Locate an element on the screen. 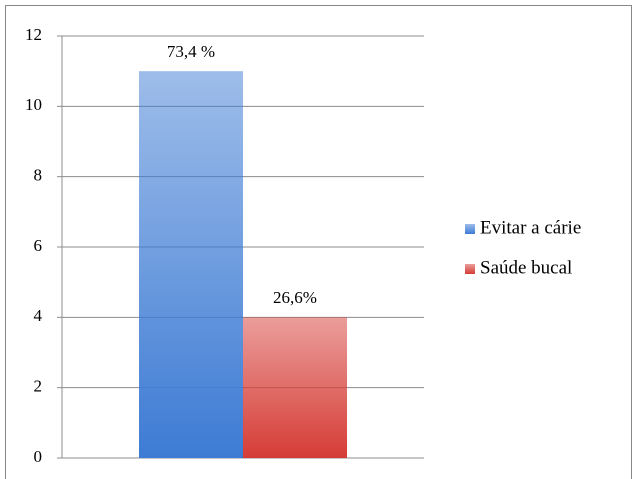 The height and width of the screenshot is (479, 638). value-label: 26,6% is located at coordinates (295, 297).